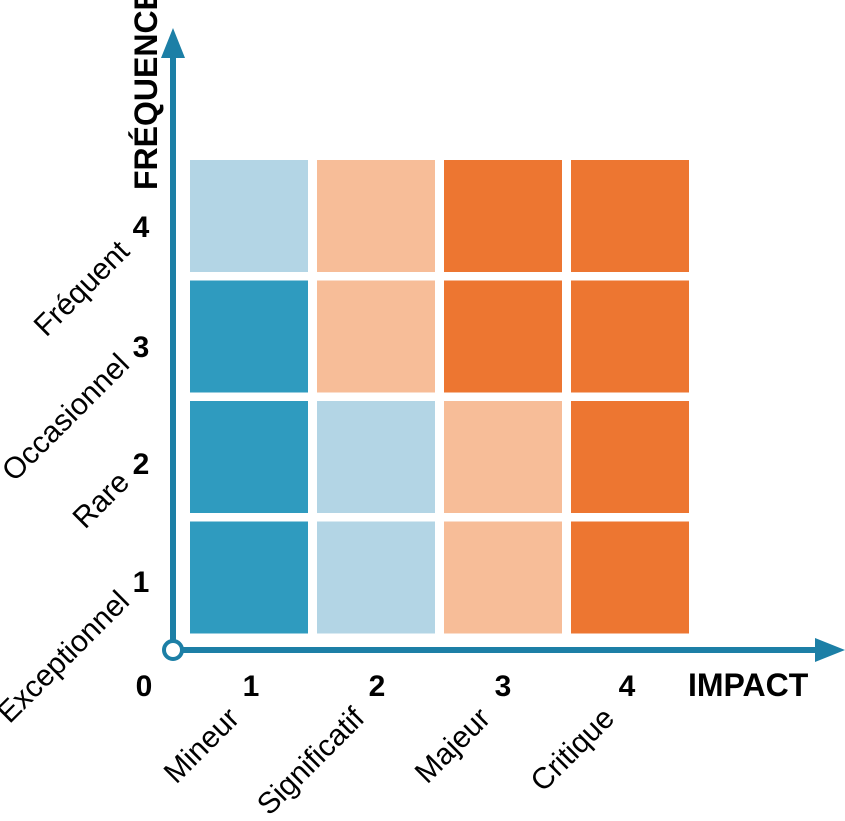 This screenshot has height=821, width=845. Describe the element at coordinates (173, 43) in the screenshot. I see `y-axis-arrow-icon` at that location.